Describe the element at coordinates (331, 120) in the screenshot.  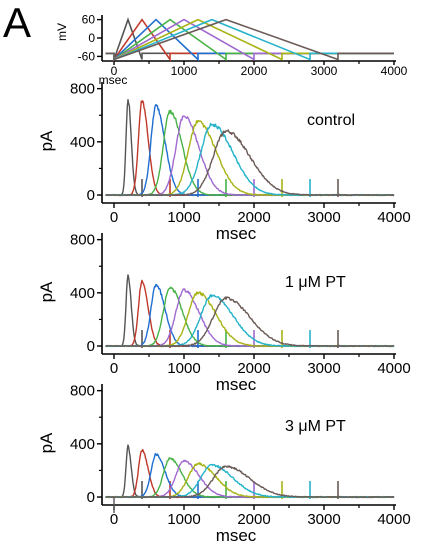
I see `control-label: control` at that location.